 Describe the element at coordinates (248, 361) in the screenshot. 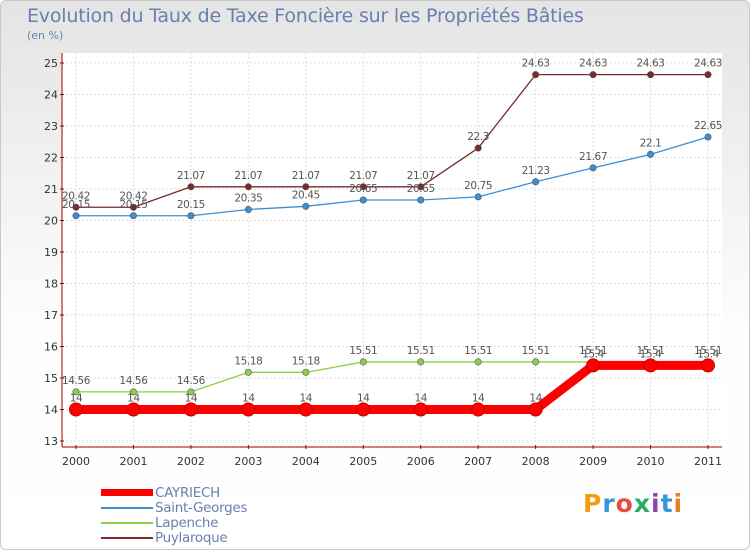

I see `data-label: 15.18` at that location.